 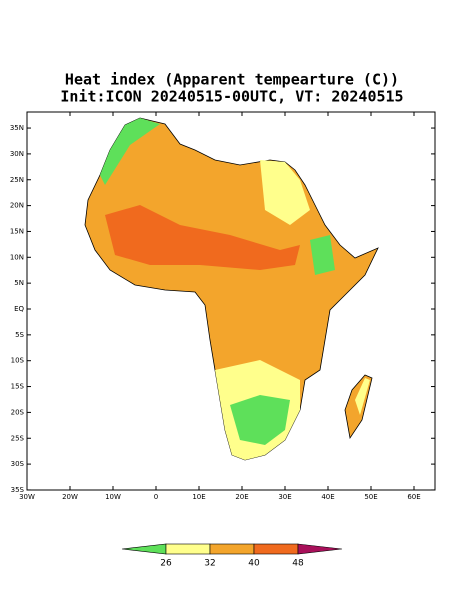 What do you see at coordinates (17, 180) in the screenshot?
I see `lat-tick-label: 25N` at bounding box center [17, 180].